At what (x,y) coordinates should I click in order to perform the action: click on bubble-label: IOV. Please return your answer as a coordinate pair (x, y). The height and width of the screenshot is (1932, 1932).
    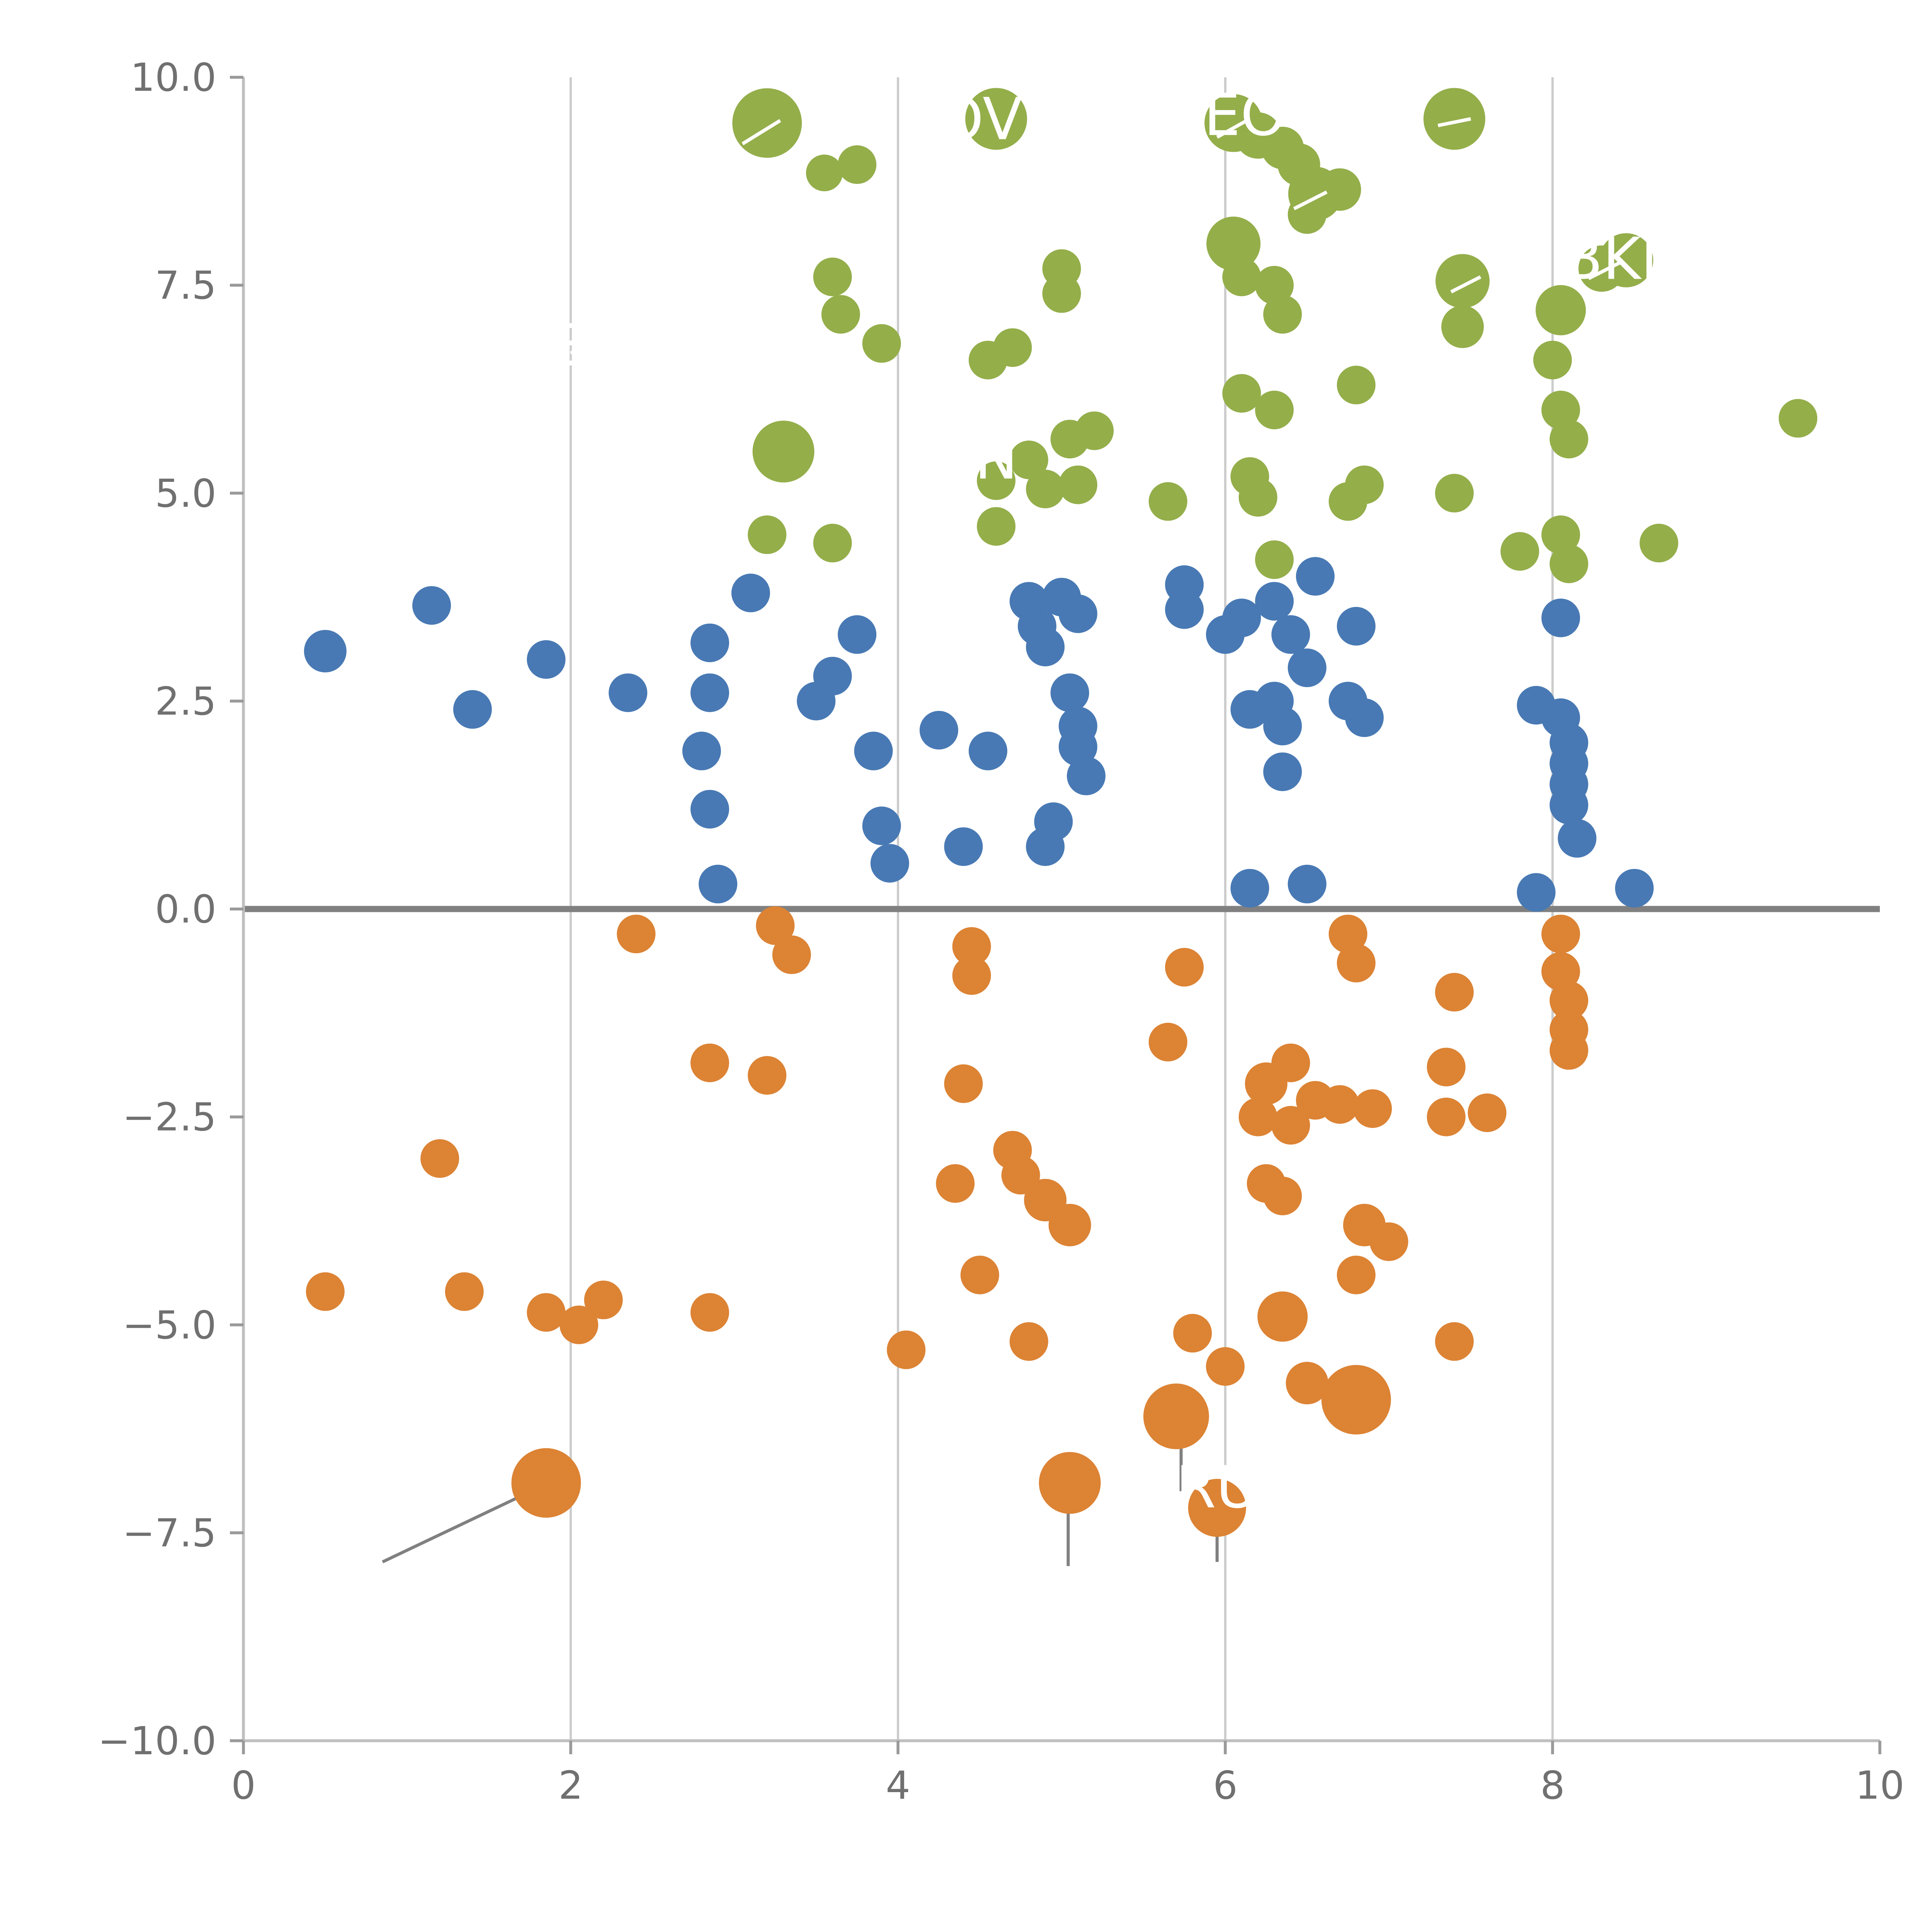
    Looking at the image, I should click on (971, 120).